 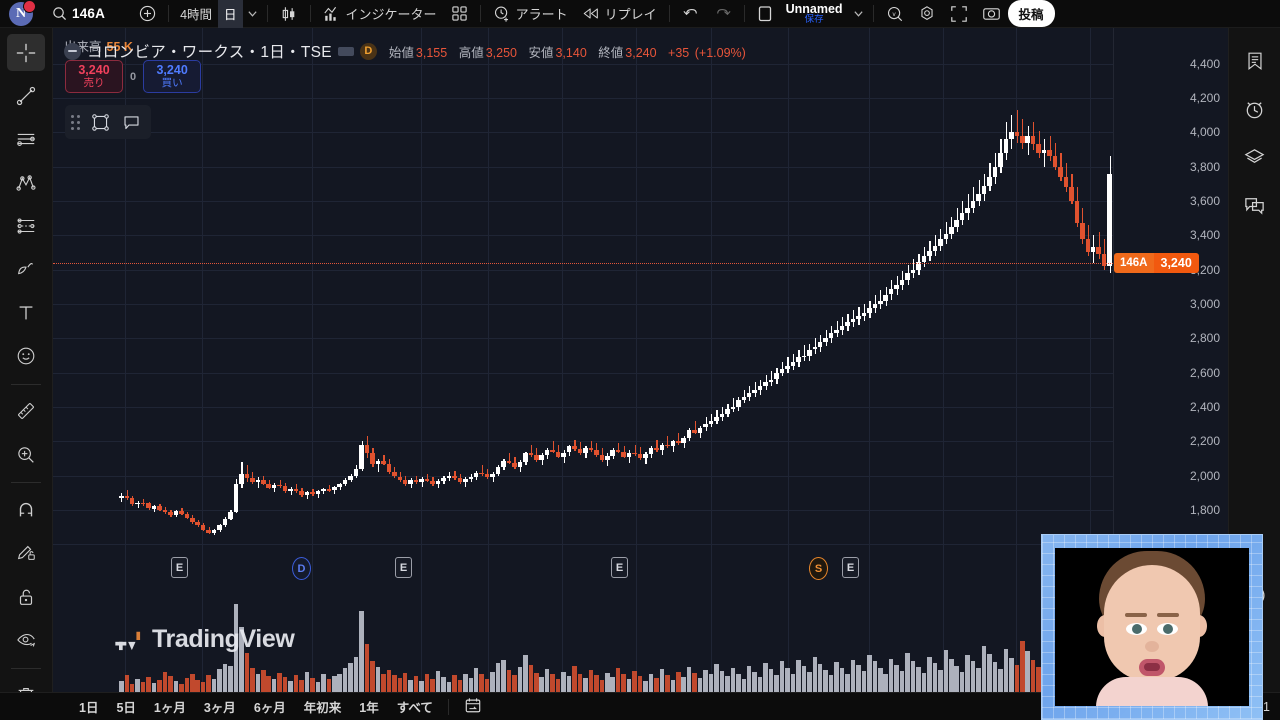 I want to click on replay-button: リプレイ, so click(x=619, y=14).